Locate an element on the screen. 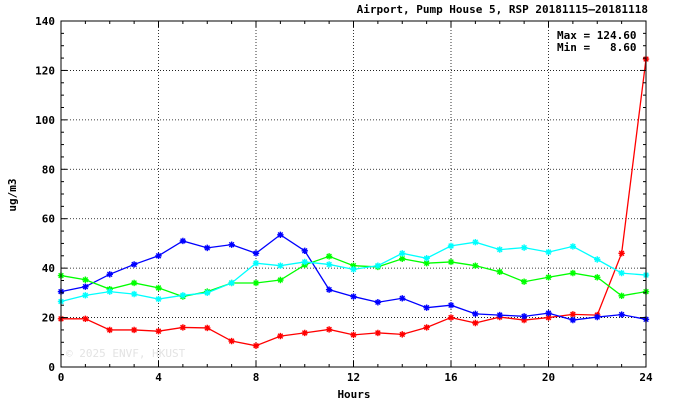 This screenshot has height=414, width=674. x-tick-label: 12 is located at coordinates (353, 377).